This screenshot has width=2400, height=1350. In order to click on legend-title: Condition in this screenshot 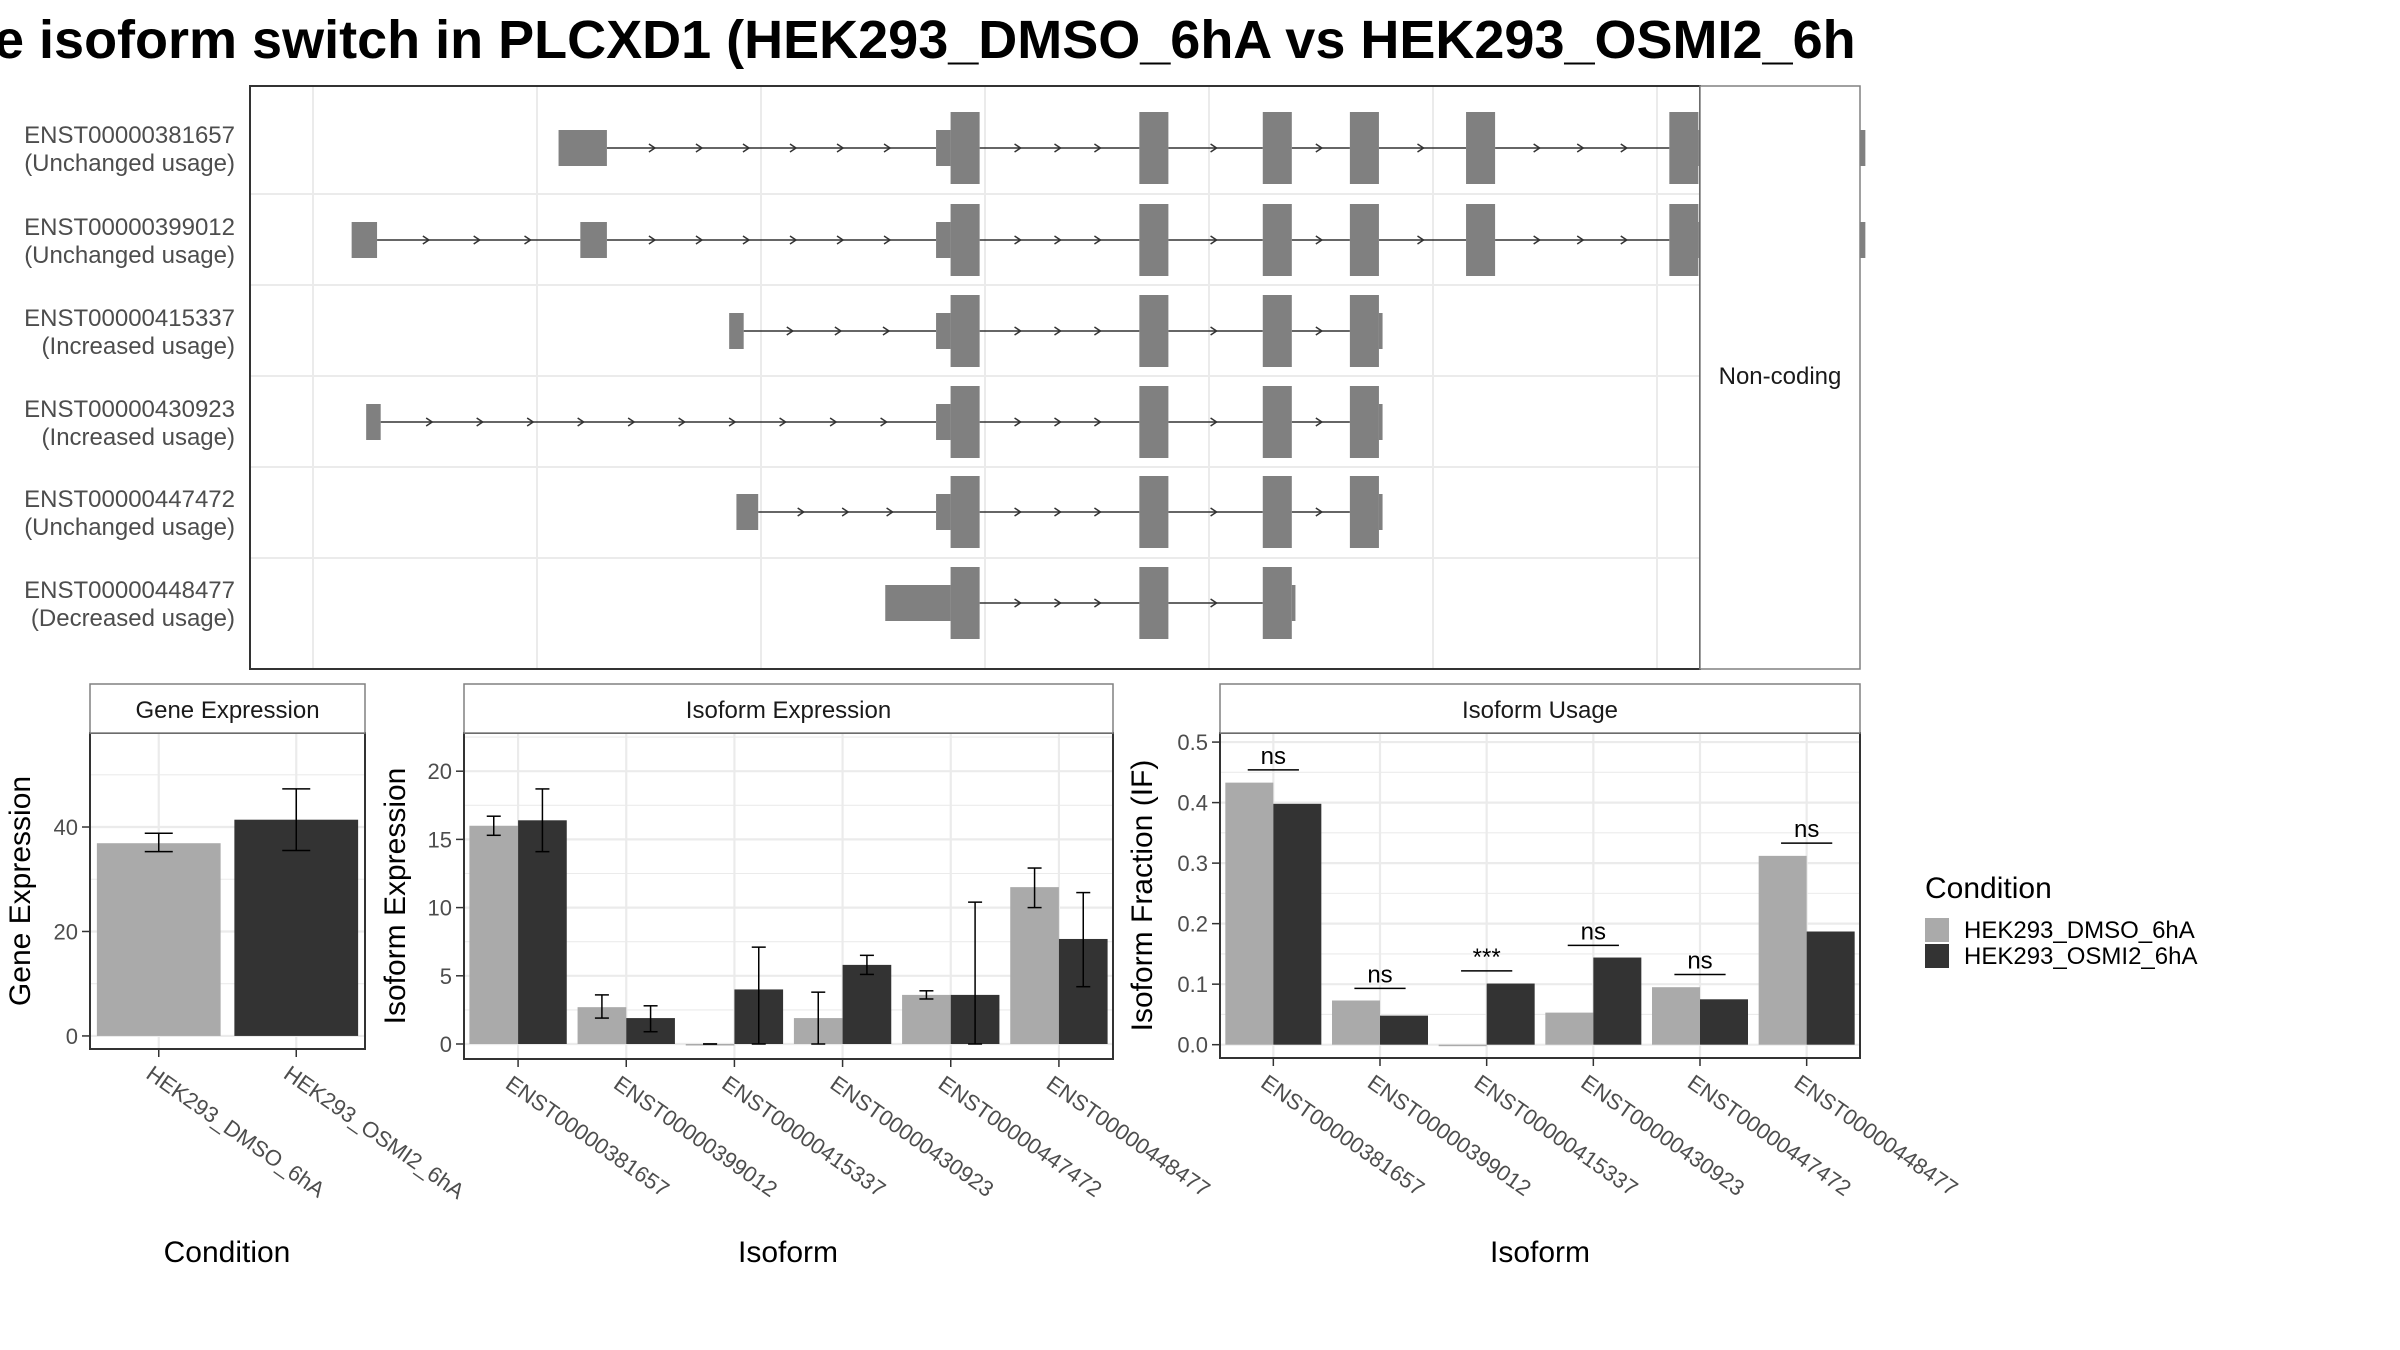, I will do `click(1988, 888)`.